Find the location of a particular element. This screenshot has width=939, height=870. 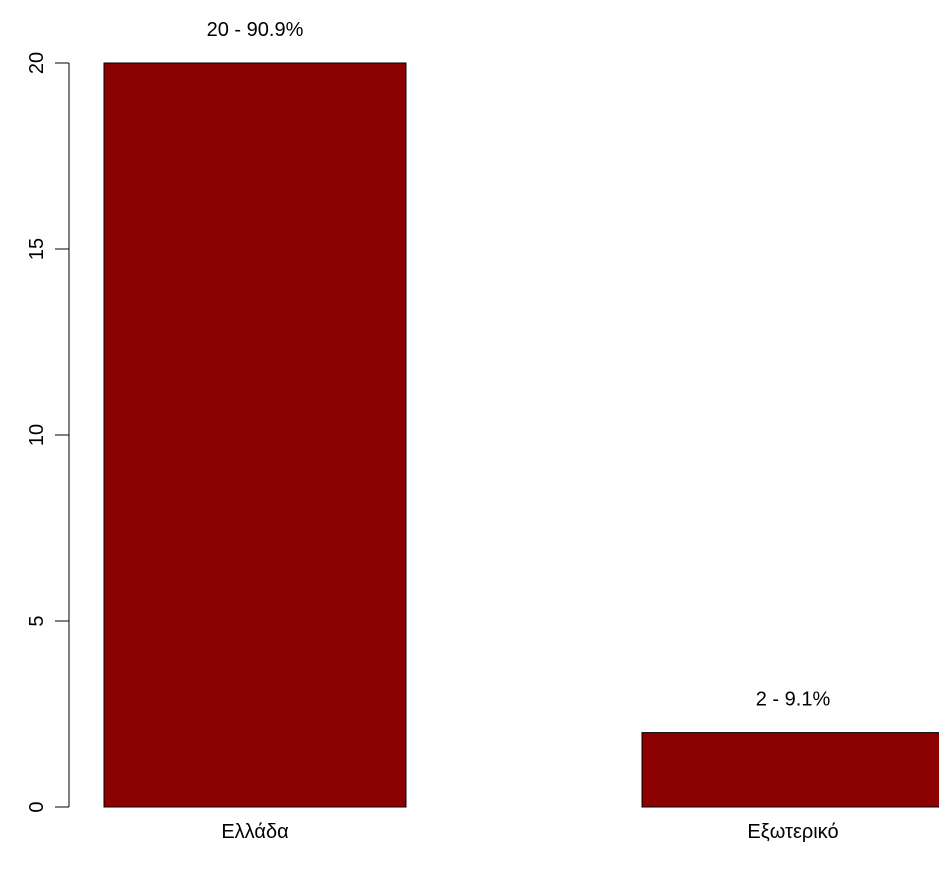

y-axis: 0 5 10 15 20 is located at coordinates (47, 432).